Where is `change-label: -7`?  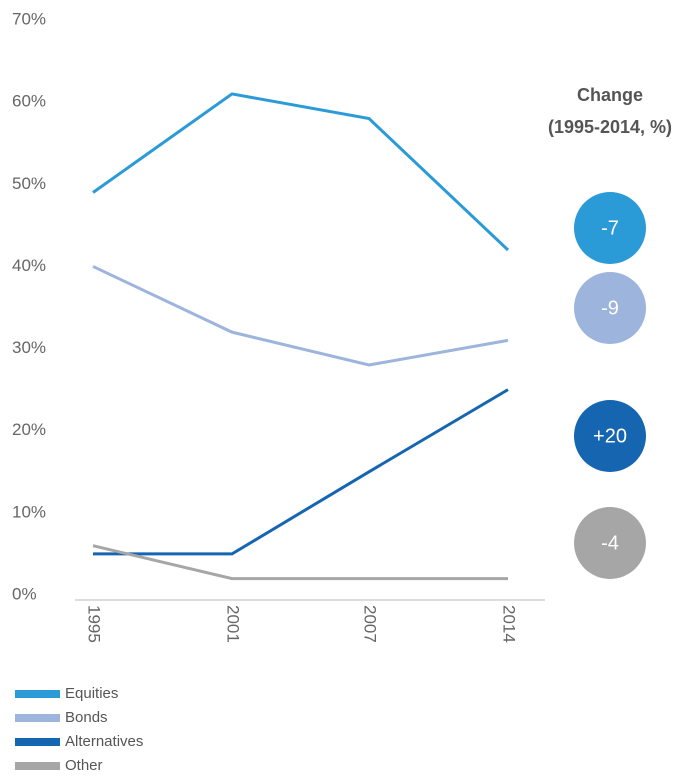 change-label: -7 is located at coordinates (610, 228).